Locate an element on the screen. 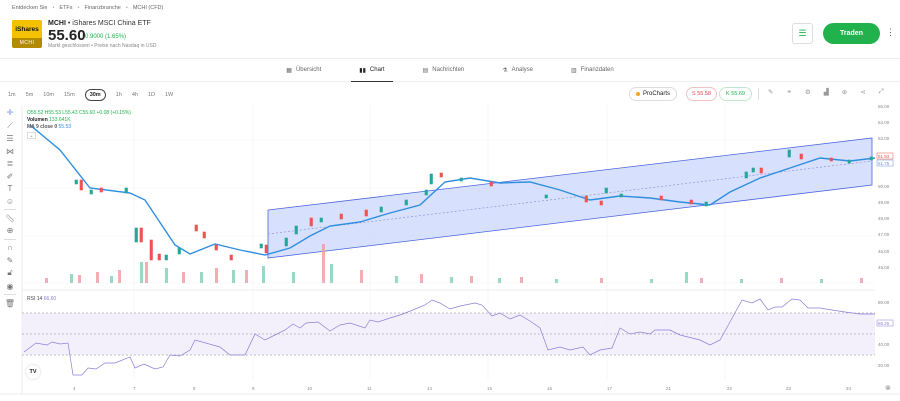 This screenshot has height=401, width=900. price-axis-label: 53.00 is located at coordinates (884, 138).